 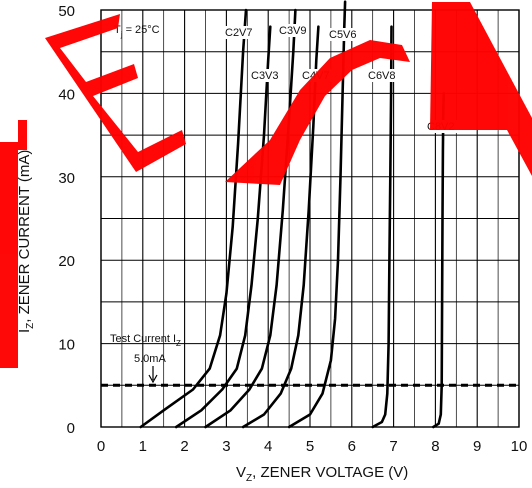 What do you see at coordinates (66, 11) in the screenshot?
I see `y-tick-label: 50` at bounding box center [66, 11].